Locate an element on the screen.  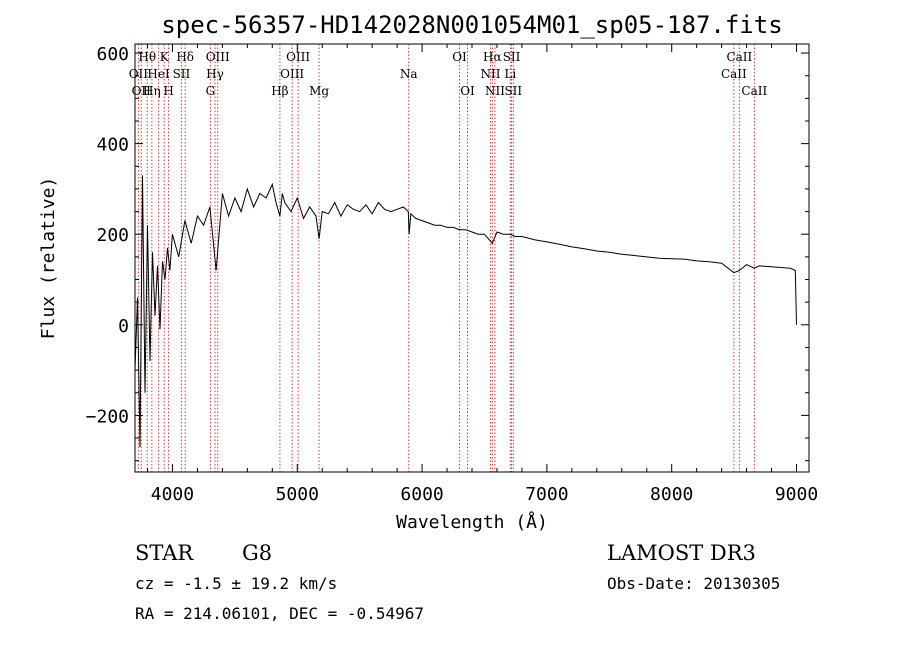
object-class: STAR is located at coordinates (164, 553).